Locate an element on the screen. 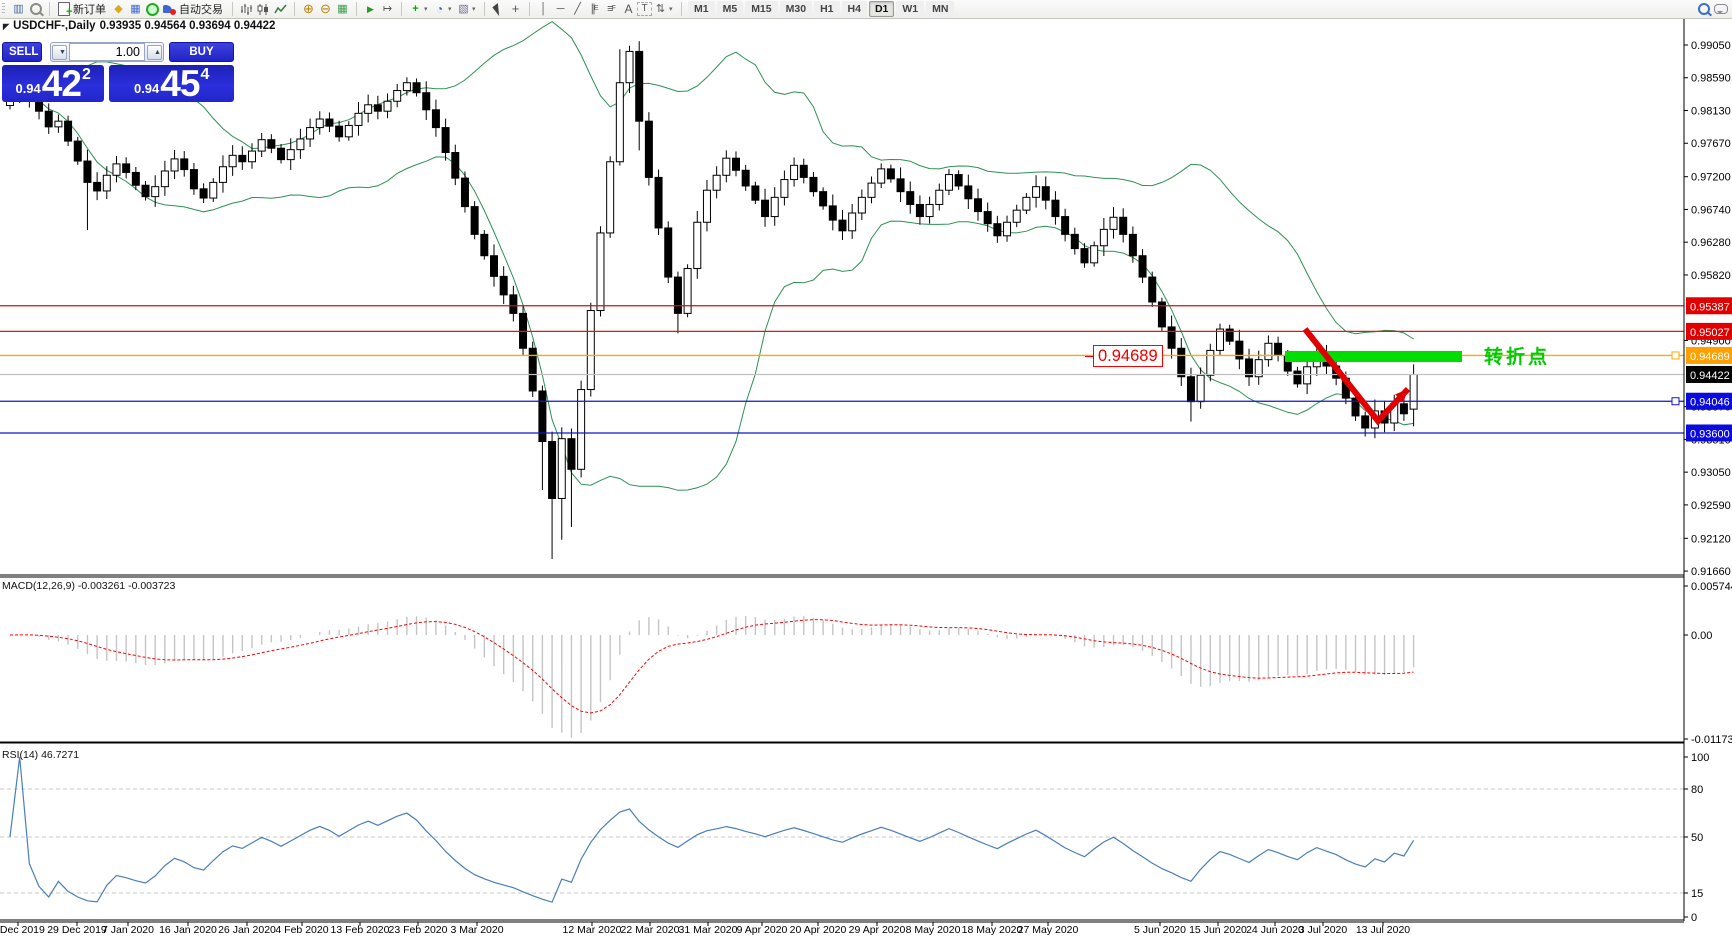 The height and width of the screenshot is (938, 1732). template-caret-icon: ▾ is located at coordinates (474, 9).